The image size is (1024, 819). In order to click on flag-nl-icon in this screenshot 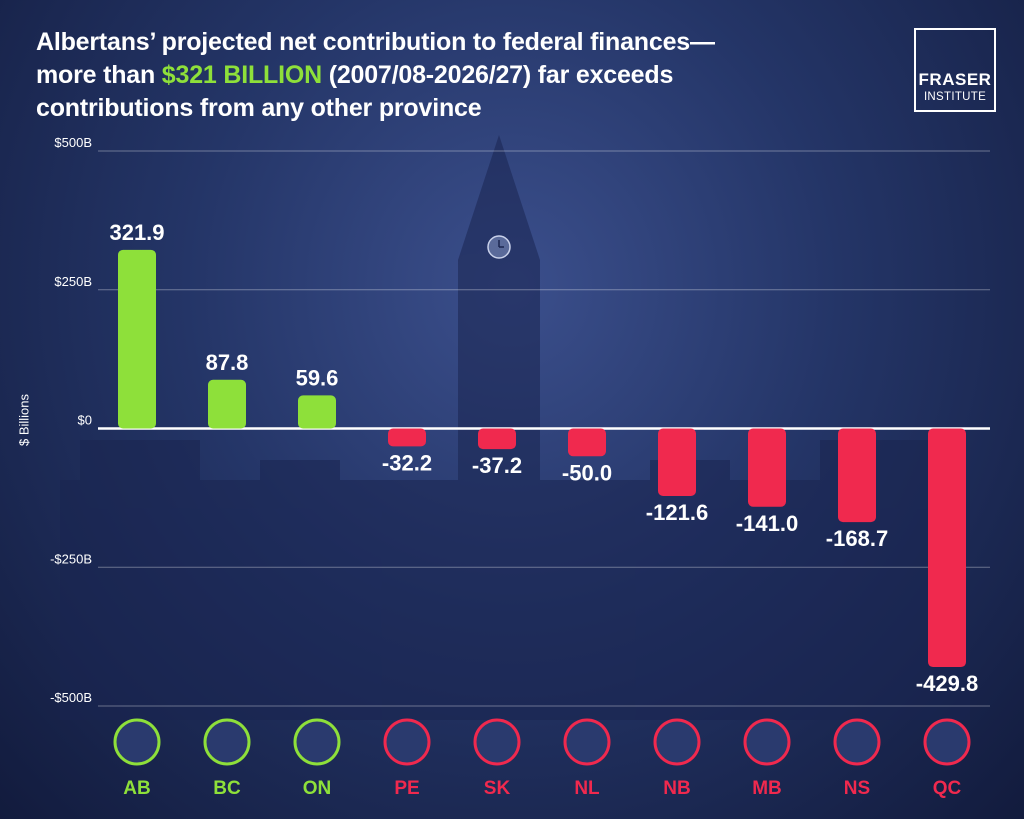, I will do `click(587, 742)`.